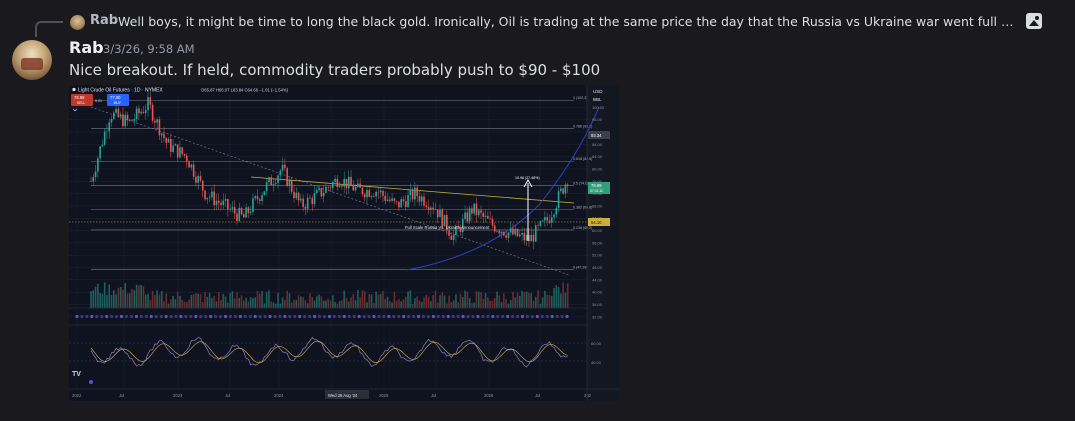 The width and height of the screenshot is (1075, 421). What do you see at coordinates (596, 191) in the screenshot?
I see `price-tag-current-sub: 07:01:11` at bounding box center [596, 191].